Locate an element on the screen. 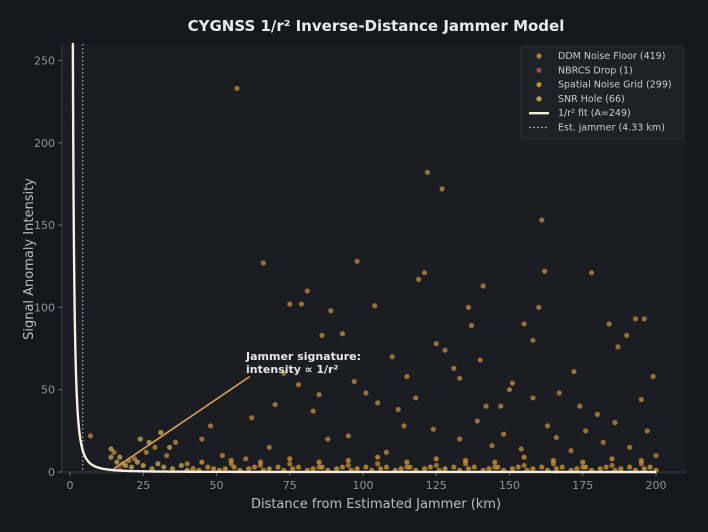  legend-box is located at coordinates (602, 93).